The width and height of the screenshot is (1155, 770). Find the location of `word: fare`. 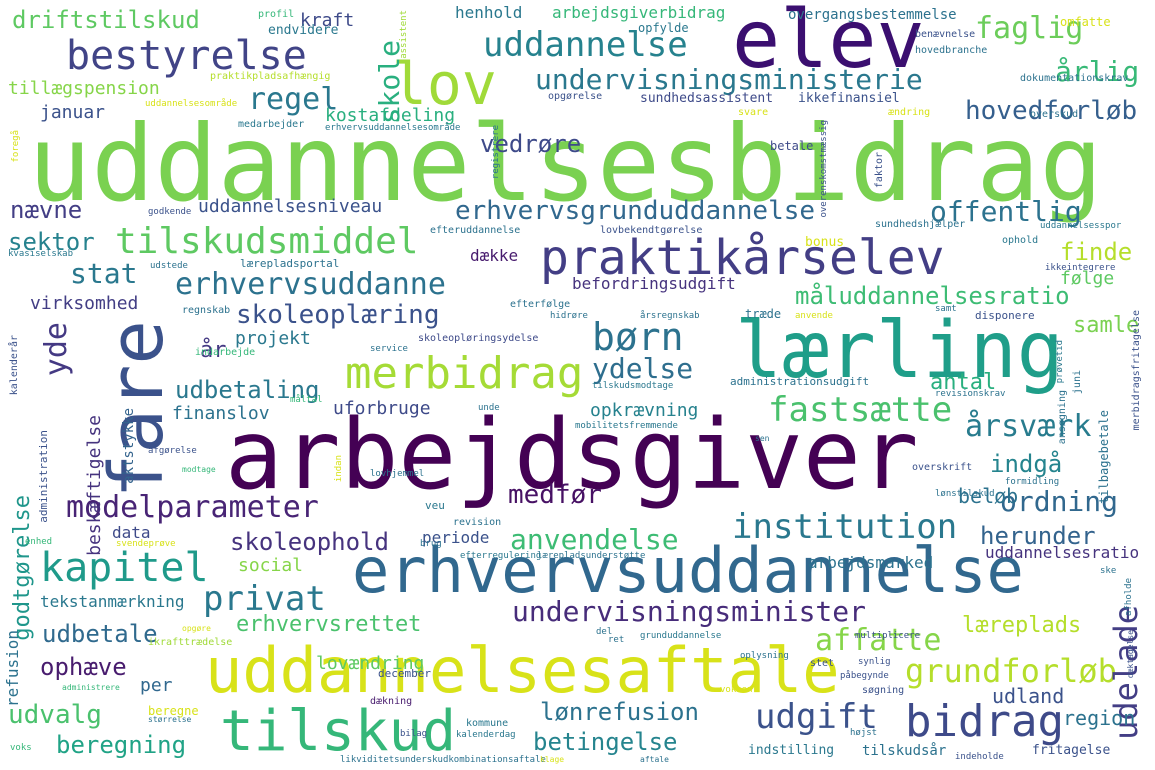

word: fare is located at coordinates (137, 409).